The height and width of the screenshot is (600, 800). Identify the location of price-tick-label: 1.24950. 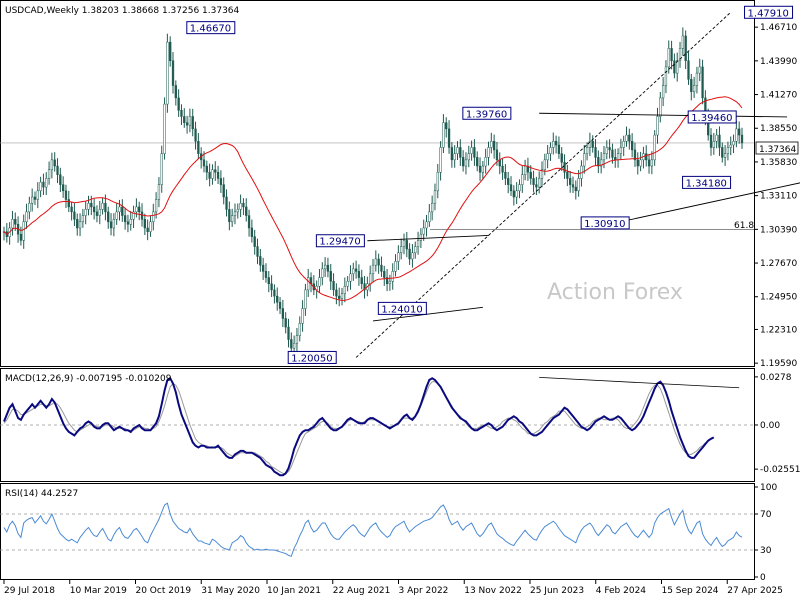
(778, 298).